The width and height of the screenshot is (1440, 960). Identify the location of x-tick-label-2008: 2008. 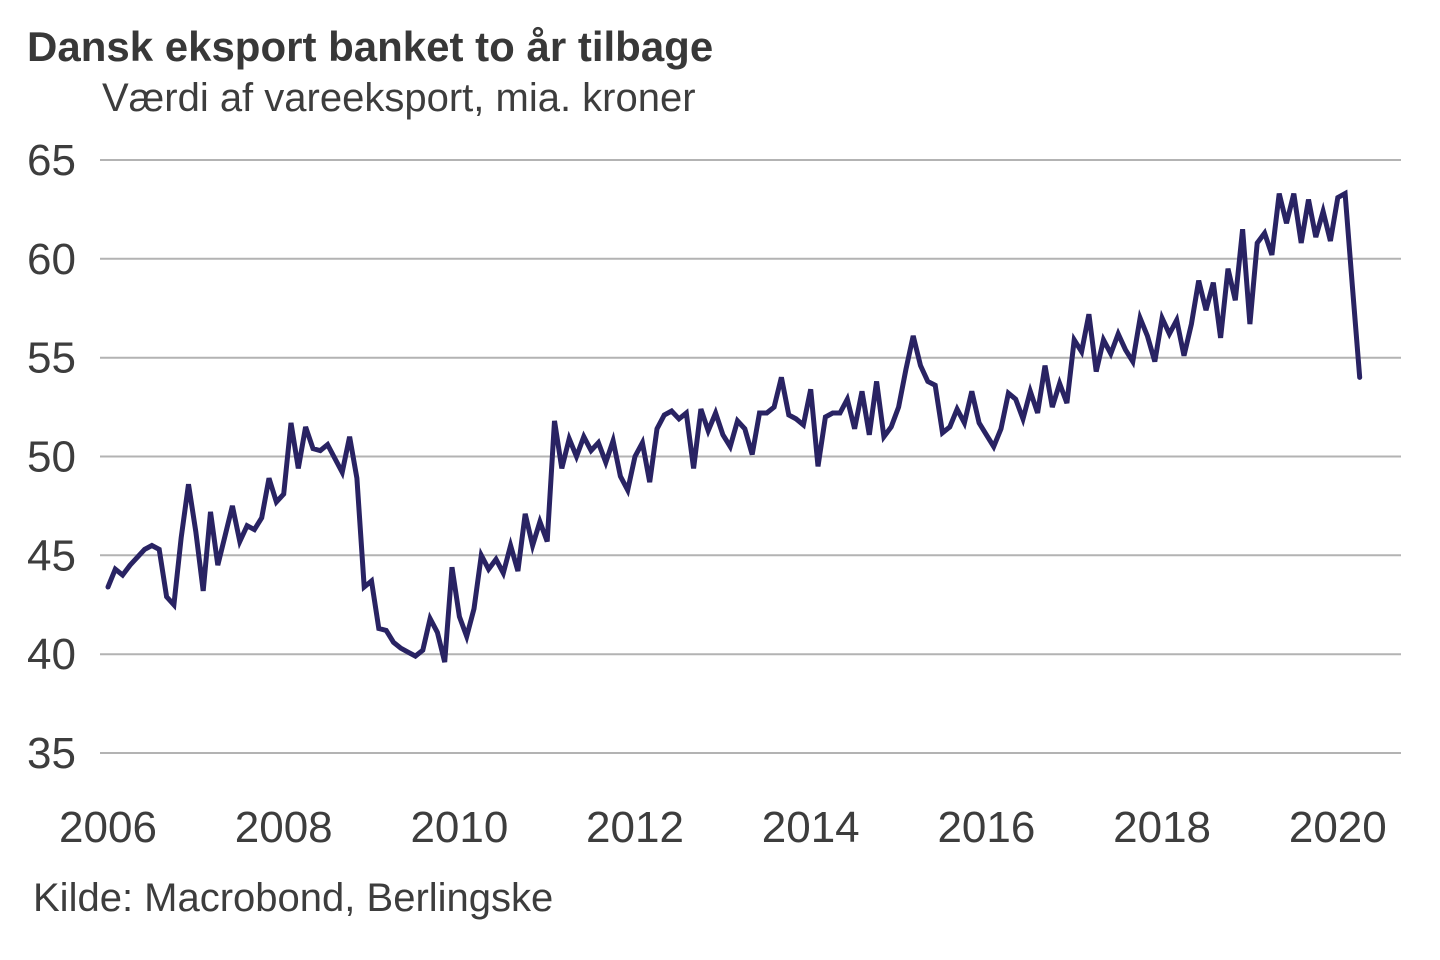
(284, 827).